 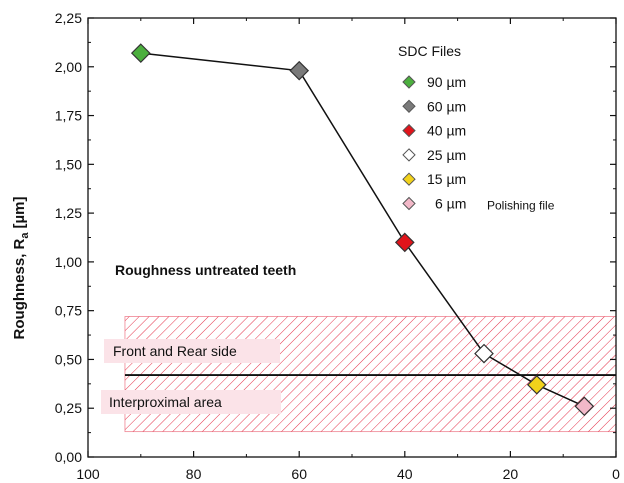 What do you see at coordinates (68, 213) in the screenshot?
I see `y-tick-label: 1,25` at bounding box center [68, 213].